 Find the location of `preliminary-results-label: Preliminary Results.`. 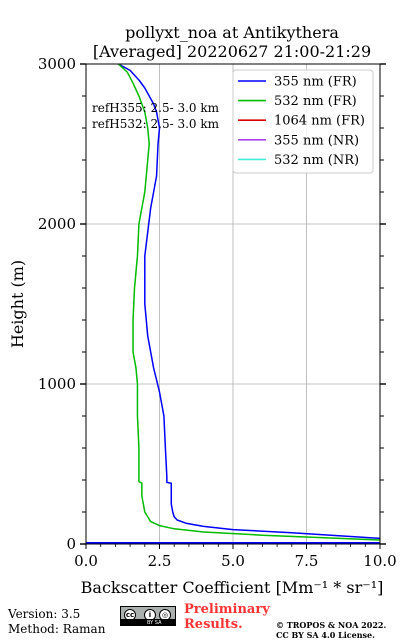

preliminary-results-label: Preliminary Results. is located at coordinates (227, 617).